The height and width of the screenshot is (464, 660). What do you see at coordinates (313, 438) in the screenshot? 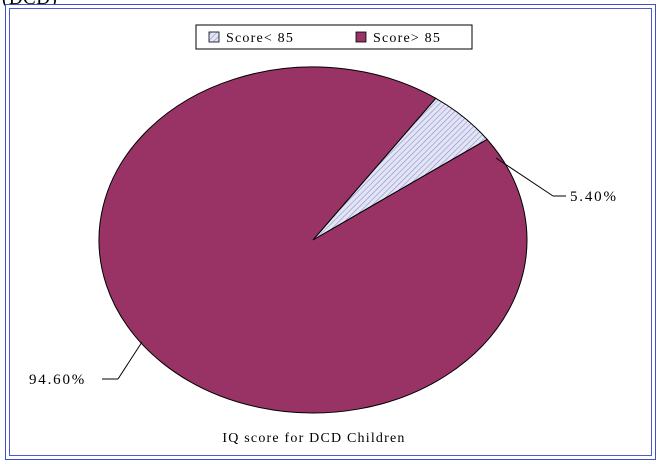
I see `chart-title: IQ score for DCD Children` at bounding box center [313, 438].